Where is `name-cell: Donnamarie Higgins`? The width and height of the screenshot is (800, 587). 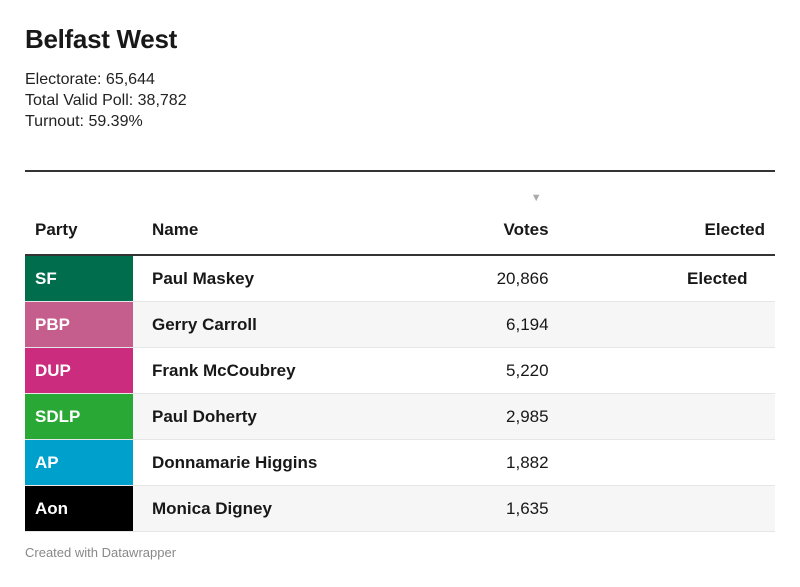
name-cell: Donnamarie Higgins is located at coordinates (272, 462).